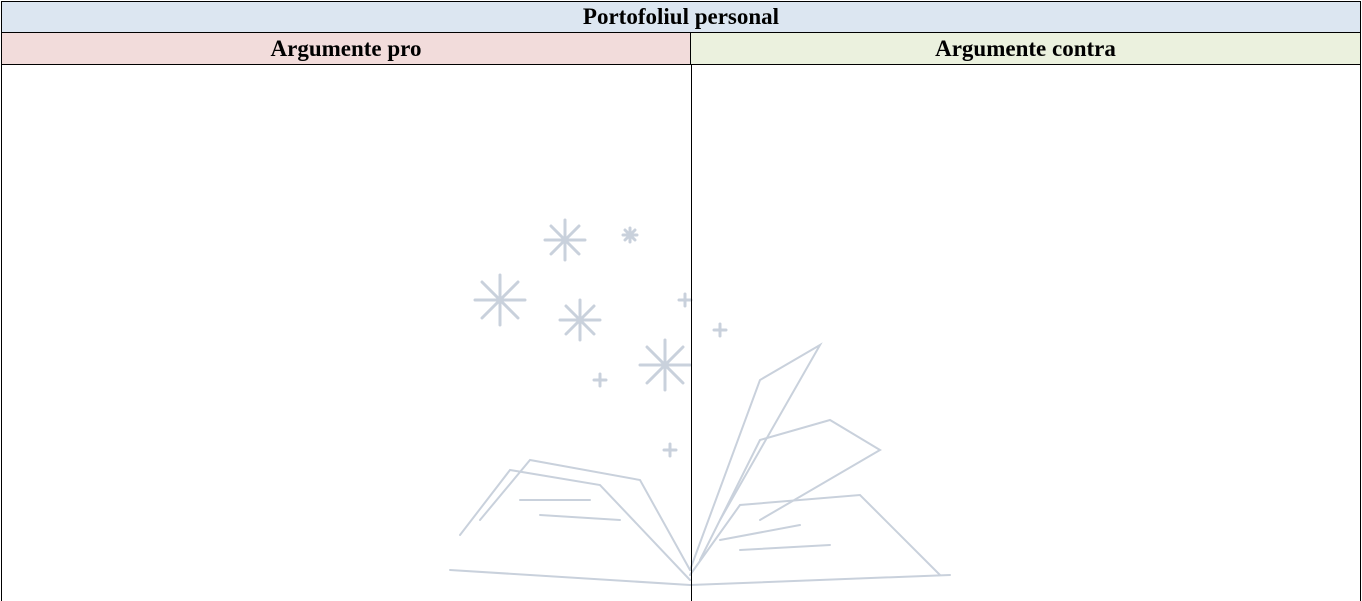  Describe the element at coordinates (675, 525) in the screenshot. I see `text-lines` at that location.